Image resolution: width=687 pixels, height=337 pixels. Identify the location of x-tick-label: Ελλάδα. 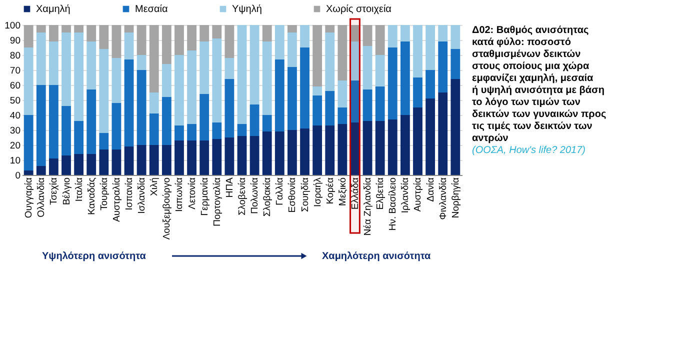
(355, 193).